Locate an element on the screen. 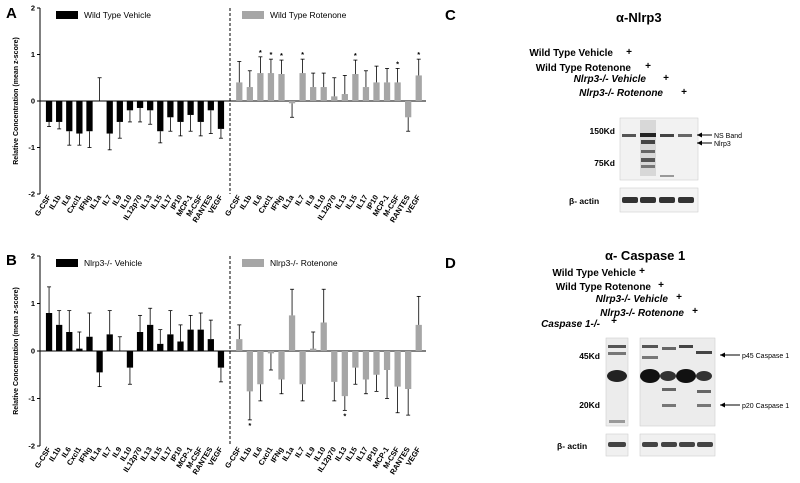 The height and width of the screenshot is (483, 800). panel-d-plus-1: + is located at coordinates (642, 271).